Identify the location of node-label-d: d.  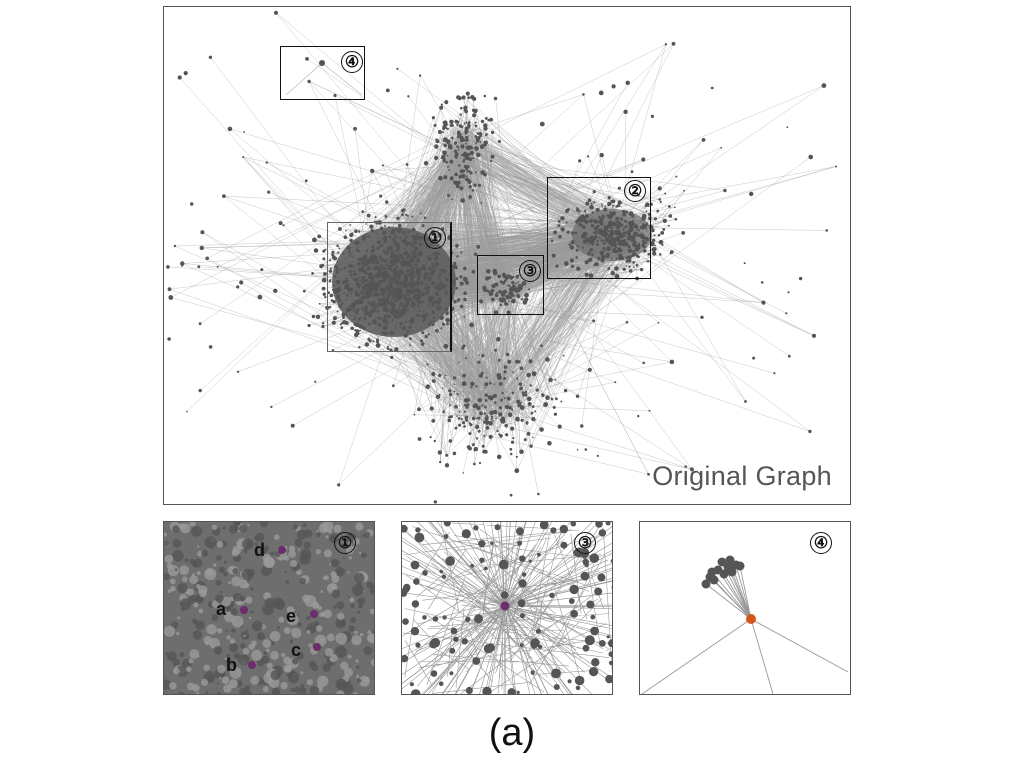
(259, 550).